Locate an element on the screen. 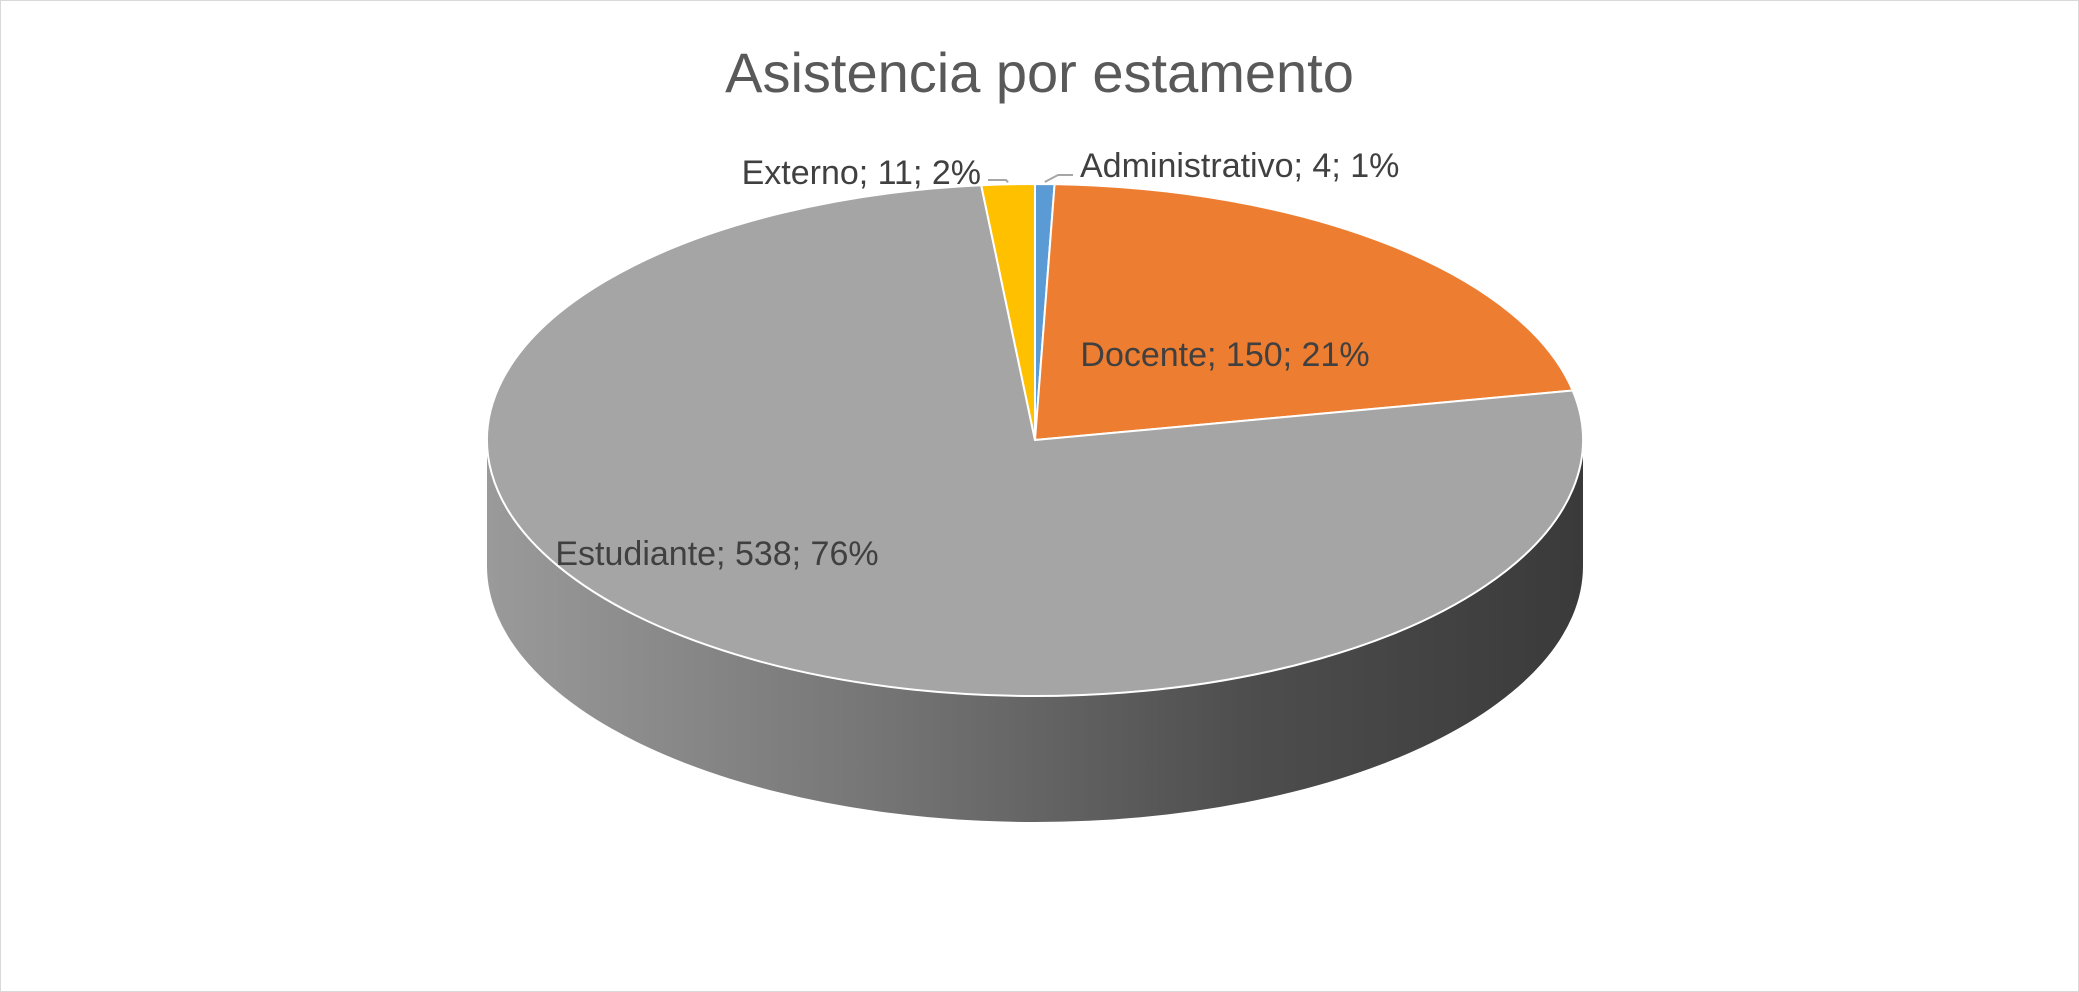 Image resolution: width=2079 pixels, height=992 pixels. data-label-administrativo: Administrativo; 4; 1% is located at coordinates (1239, 166).